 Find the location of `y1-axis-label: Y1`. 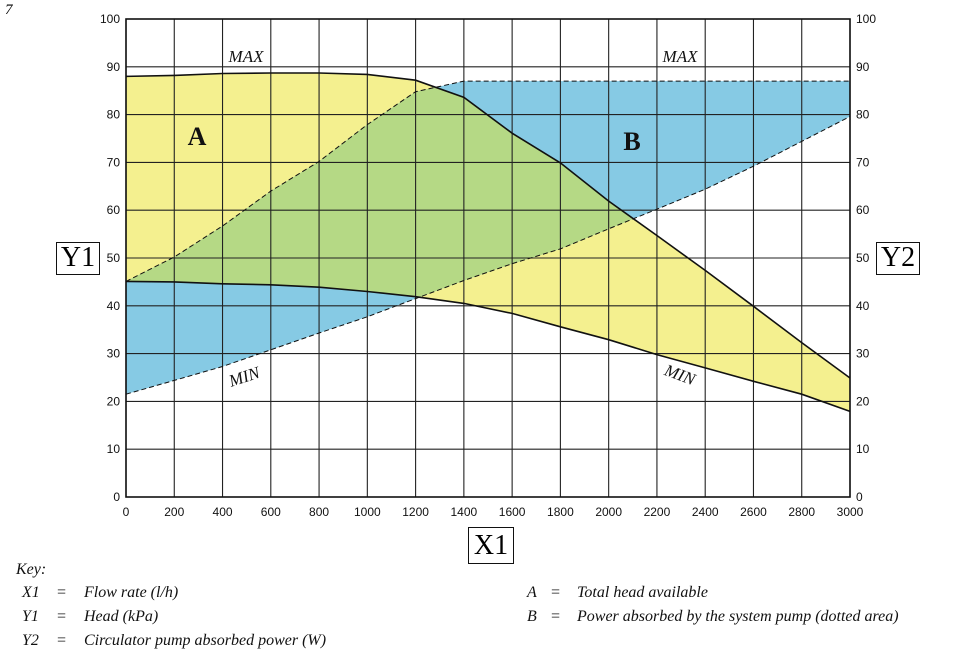

y1-axis-label: Y1 is located at coordinates (78, 258).